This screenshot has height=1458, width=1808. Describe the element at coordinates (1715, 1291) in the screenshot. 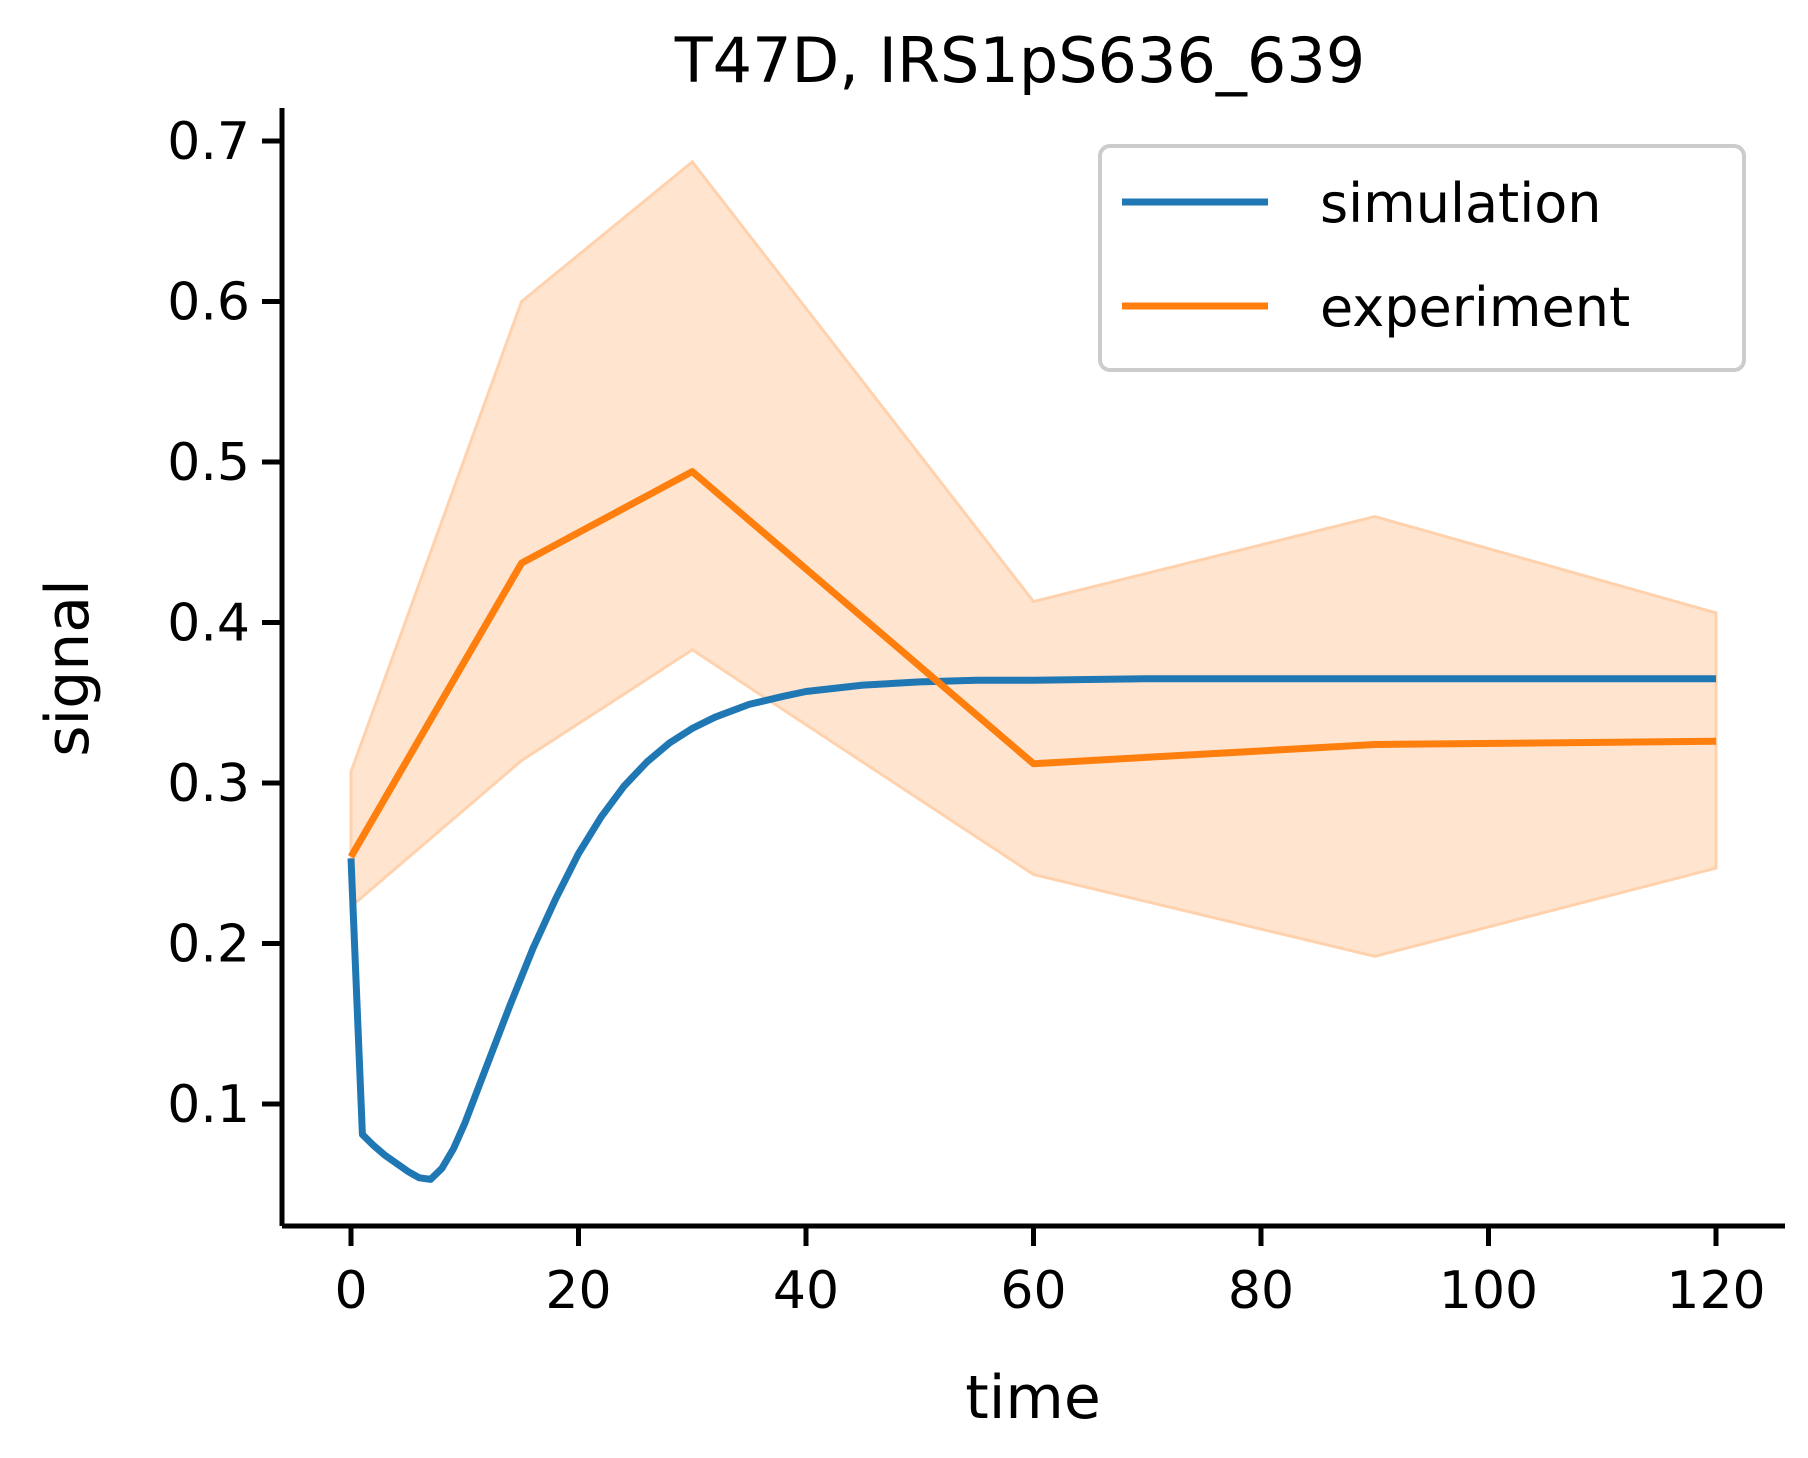

I see `x-tick-label: 120` at that location.